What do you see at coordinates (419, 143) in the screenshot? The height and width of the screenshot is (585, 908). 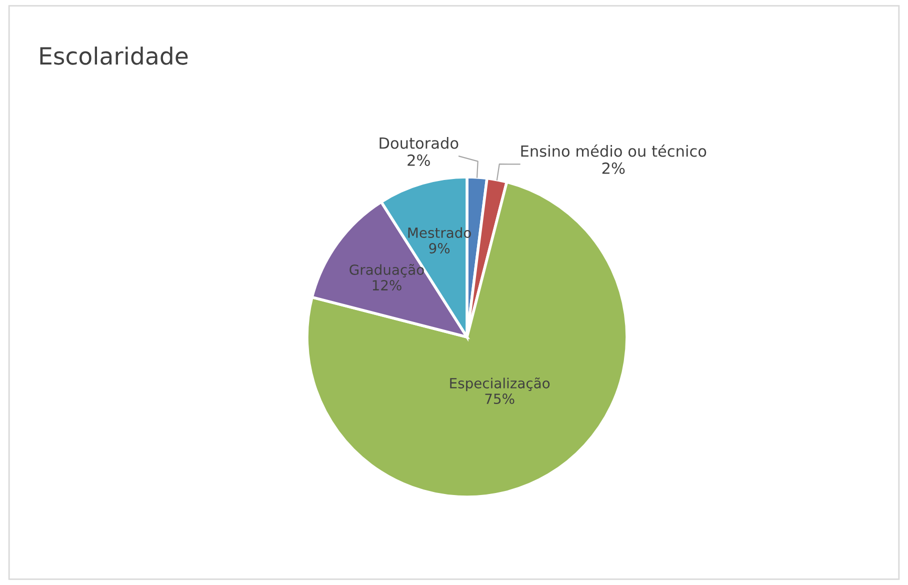 I see `slice-label: Doutorado` at bounding box center [419, 143].